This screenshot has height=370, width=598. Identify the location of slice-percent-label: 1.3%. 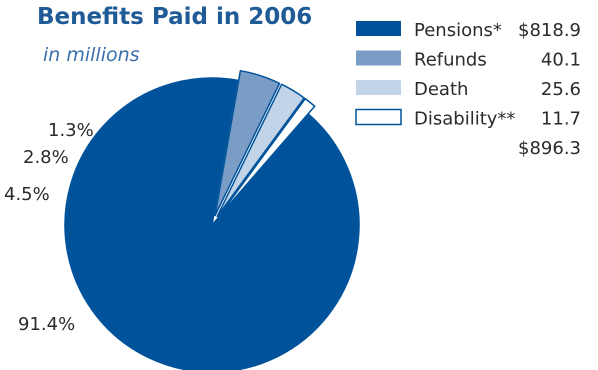
(71, 130).